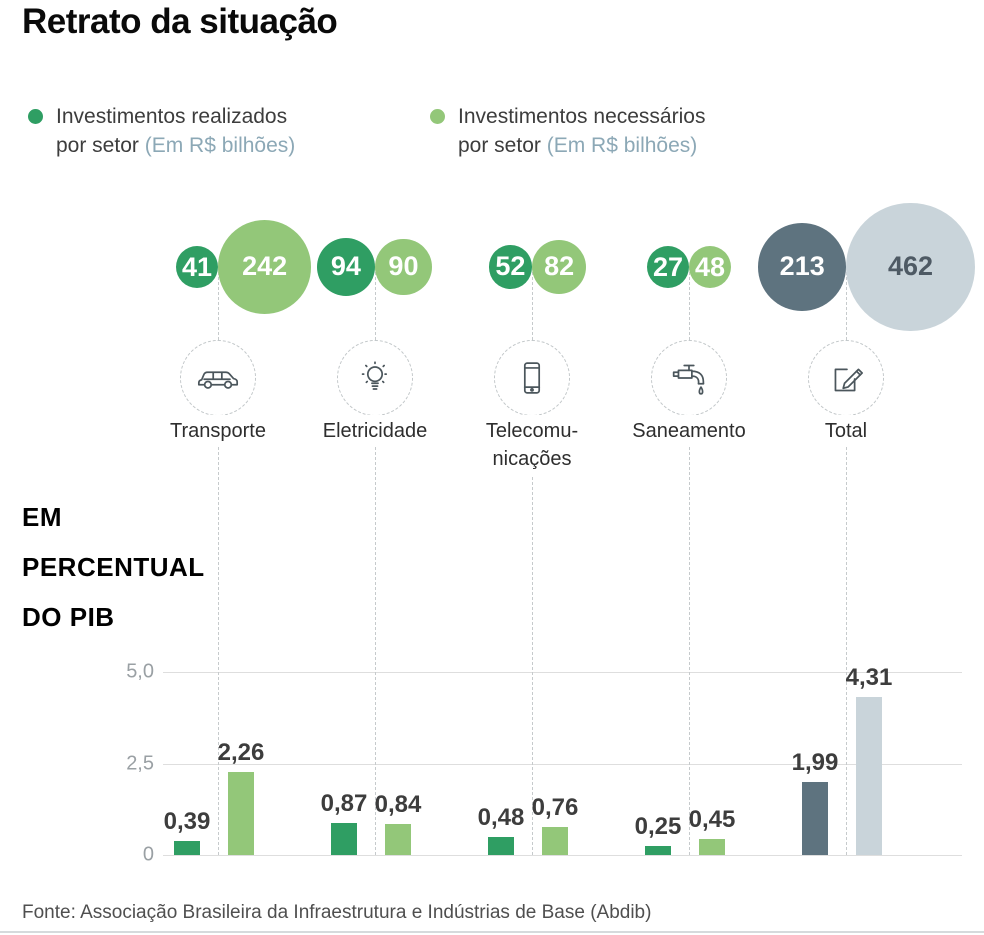 The width and height of the screenshot is (984, 935). I want to click on bar-value-label-needed-total: 4,31, so click(869, 677).